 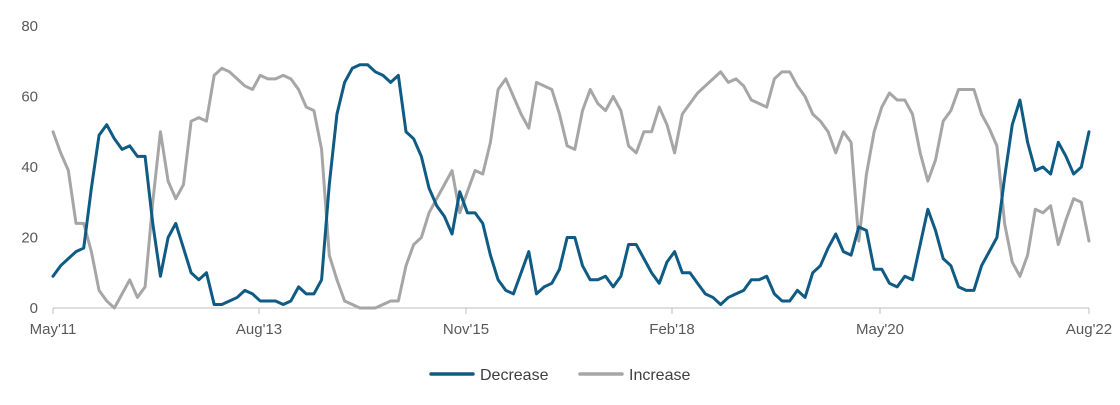 What do you see at coordinates (559, 375) in the screenshot?
I see `legend: Decrease Increase` at bounding box center [559, 375].